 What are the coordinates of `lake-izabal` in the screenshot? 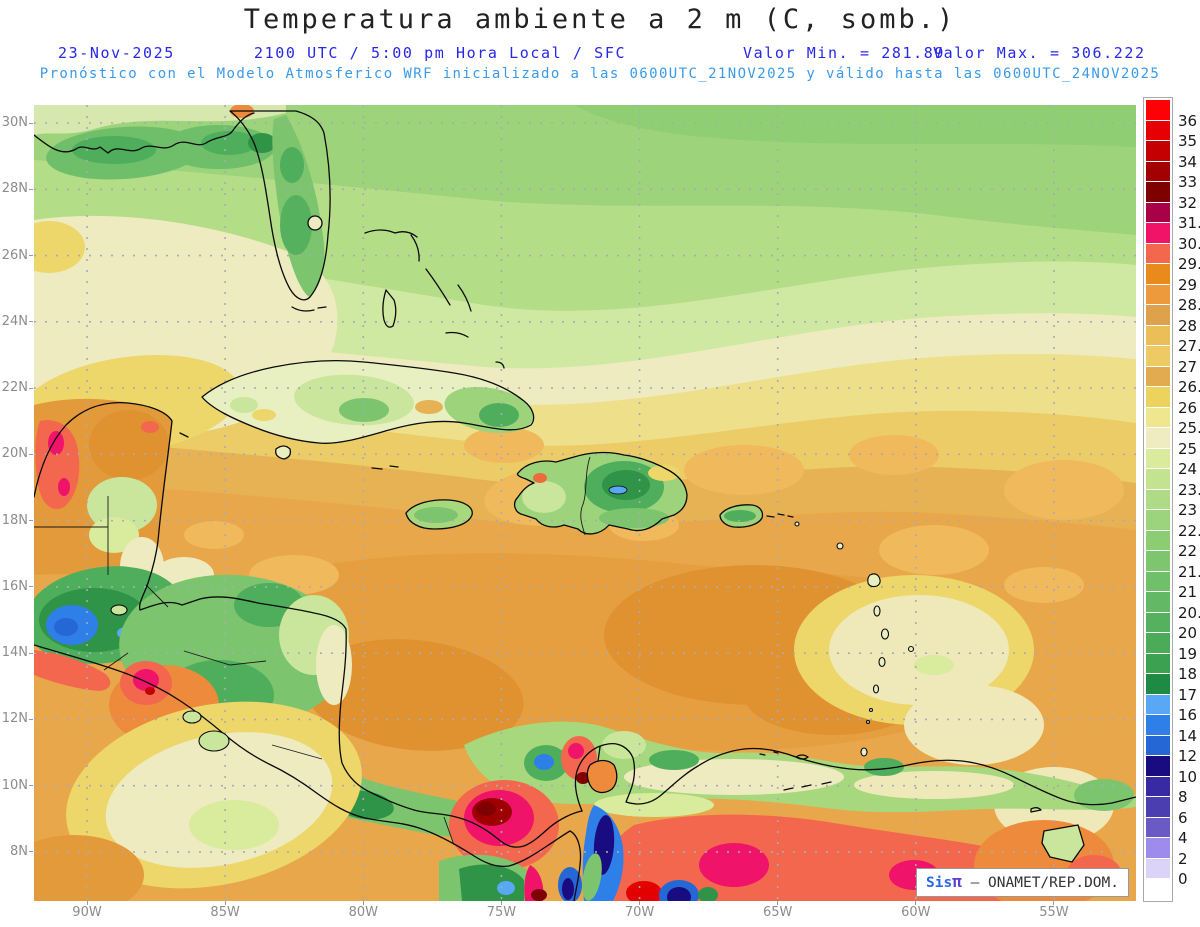 It's located at (119, 610).